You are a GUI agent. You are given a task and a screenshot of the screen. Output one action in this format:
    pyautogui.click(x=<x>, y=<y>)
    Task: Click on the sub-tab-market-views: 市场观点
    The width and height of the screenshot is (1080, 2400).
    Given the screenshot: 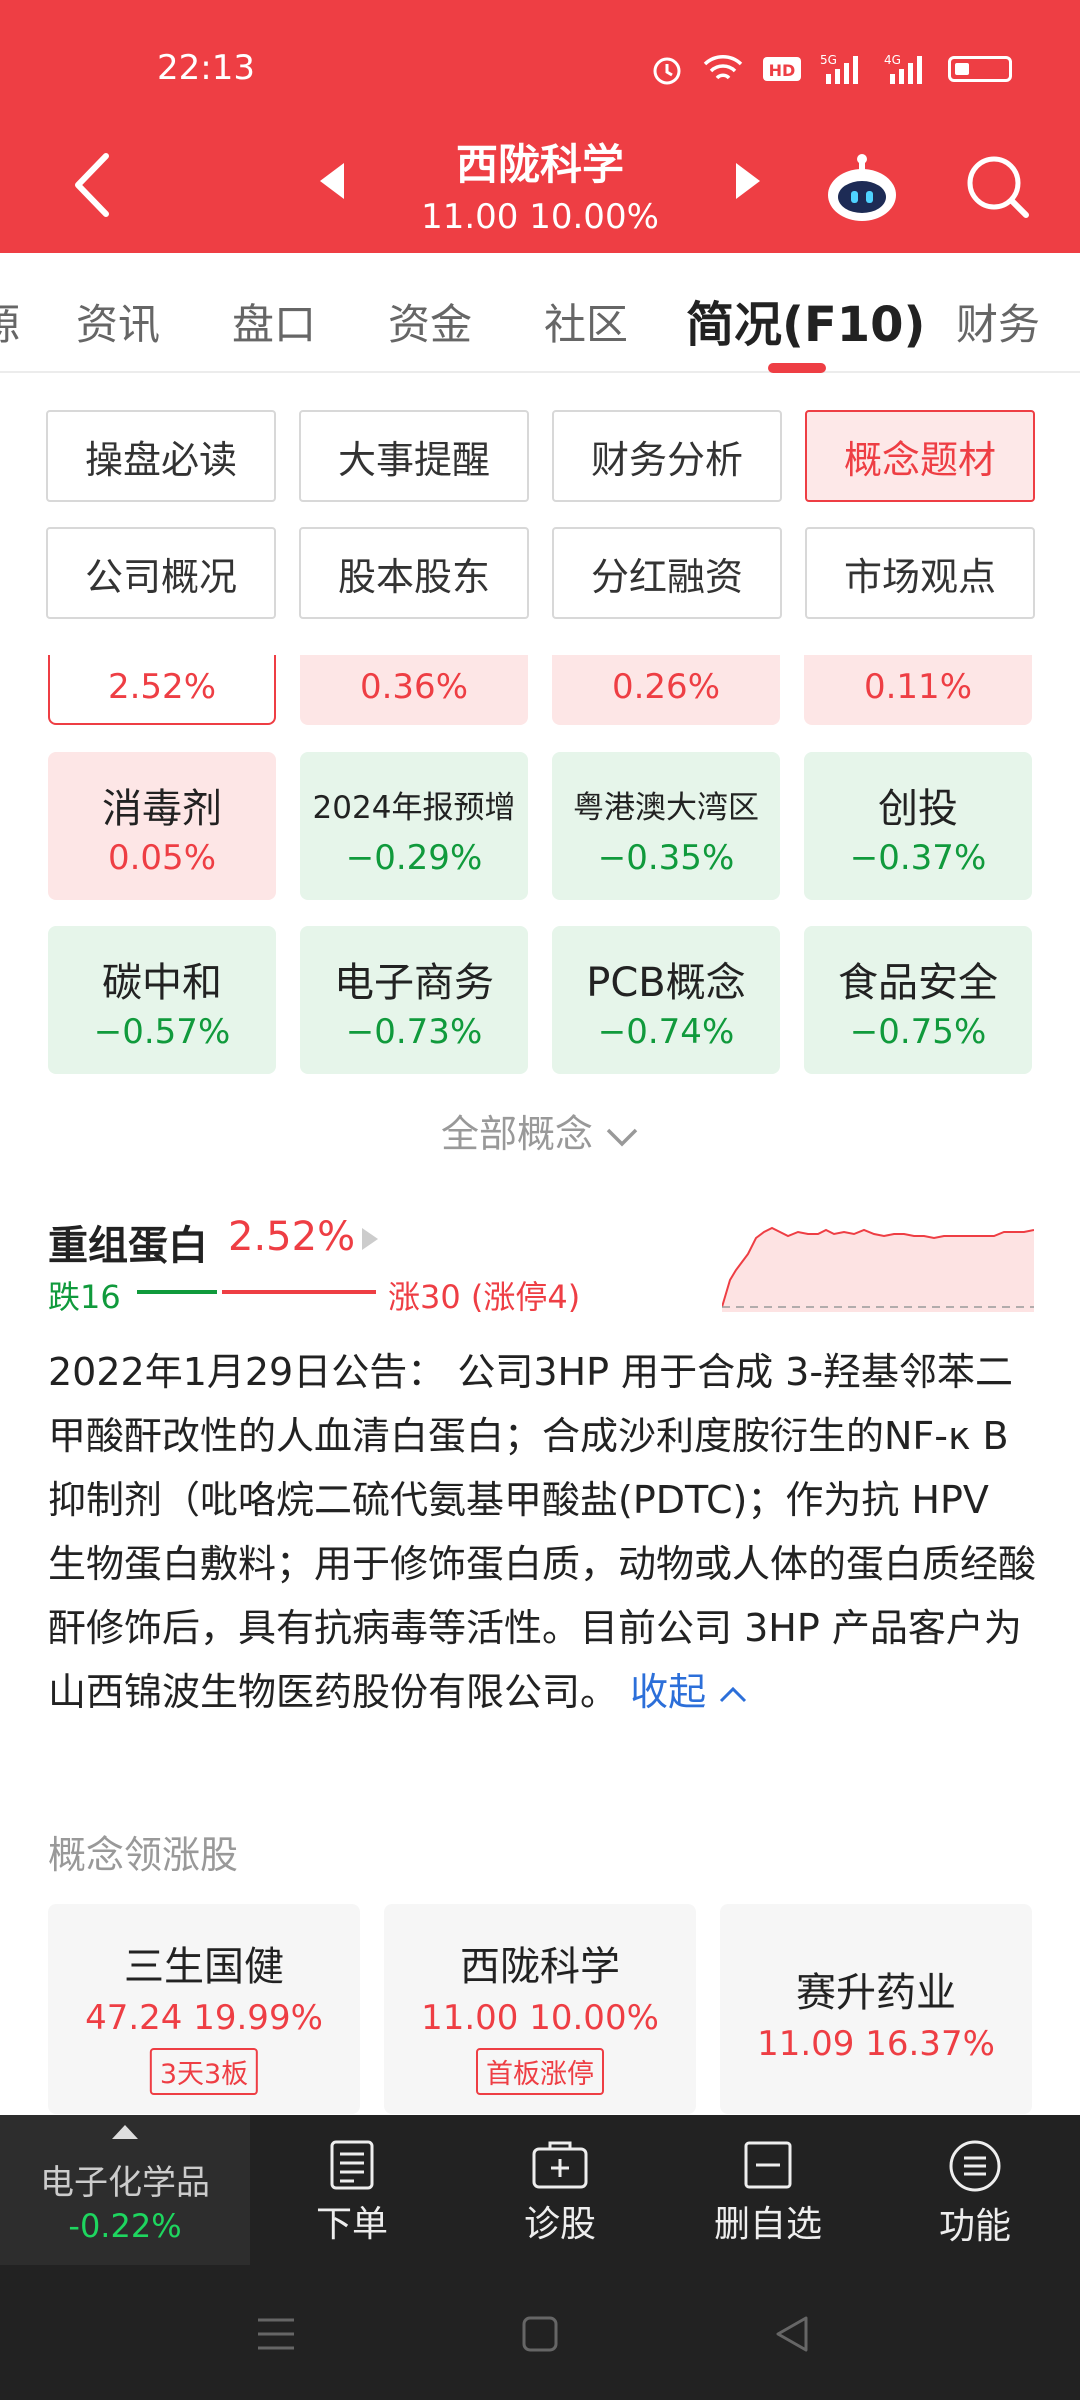 What is the action you would take?
    pyautogui.click(x=920, y=573)
    